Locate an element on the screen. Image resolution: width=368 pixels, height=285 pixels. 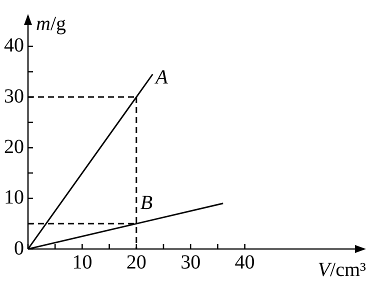
y-axis-title: m/g is located at coordinates (51, 24).